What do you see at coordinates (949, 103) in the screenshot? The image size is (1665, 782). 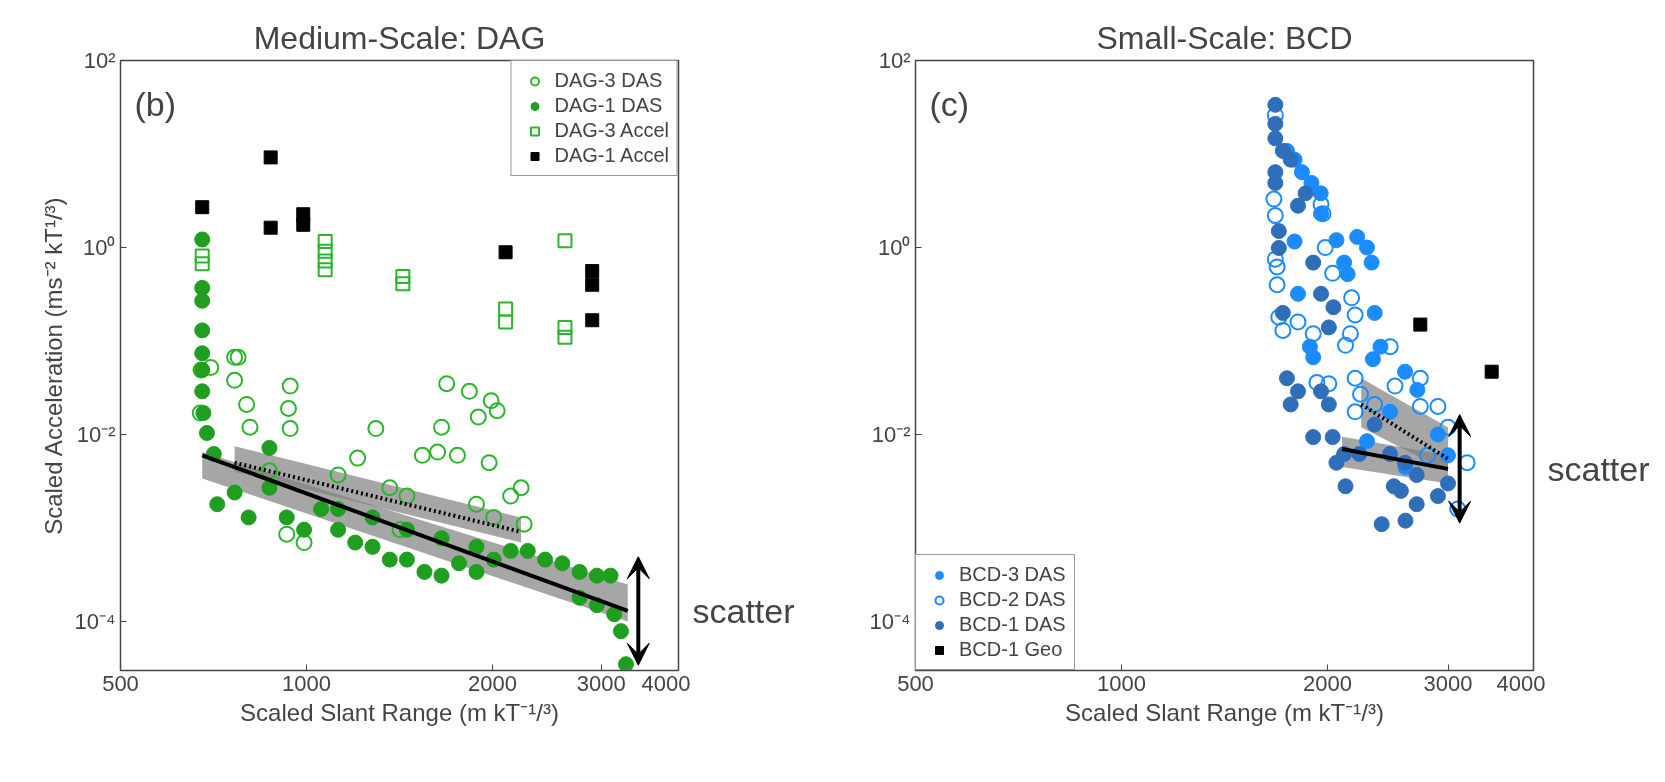 I see `annotation: (c)` at bounding box center [949, 103].